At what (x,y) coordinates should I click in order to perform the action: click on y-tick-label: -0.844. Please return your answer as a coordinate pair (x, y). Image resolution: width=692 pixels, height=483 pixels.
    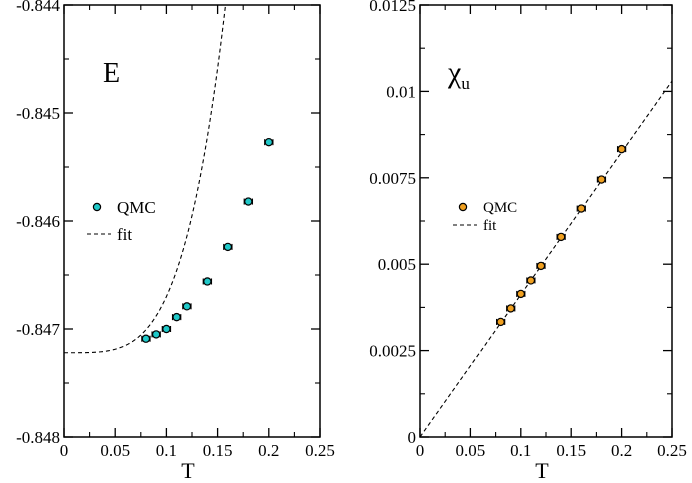
    Looking at the image, I should click on (38, 7).